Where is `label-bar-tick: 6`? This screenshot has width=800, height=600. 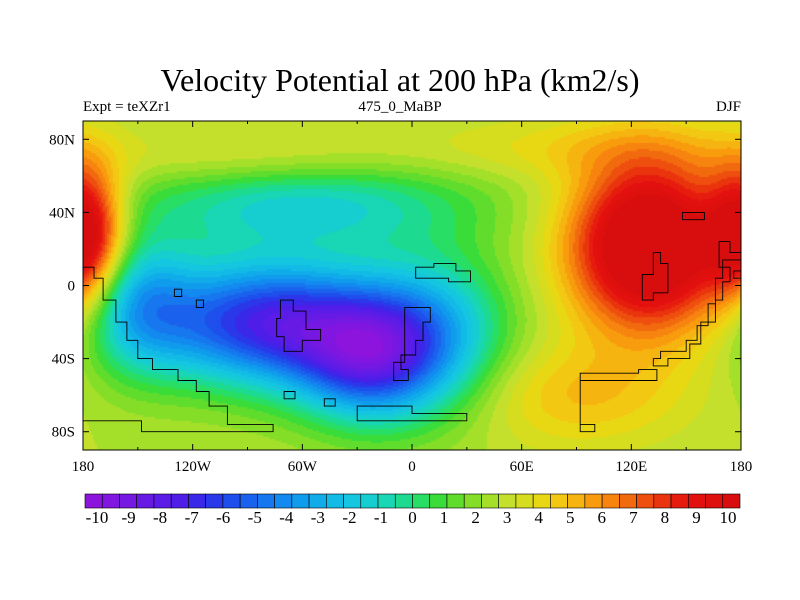
label-bar-tick: 6 is located at coordinates (602, 517).